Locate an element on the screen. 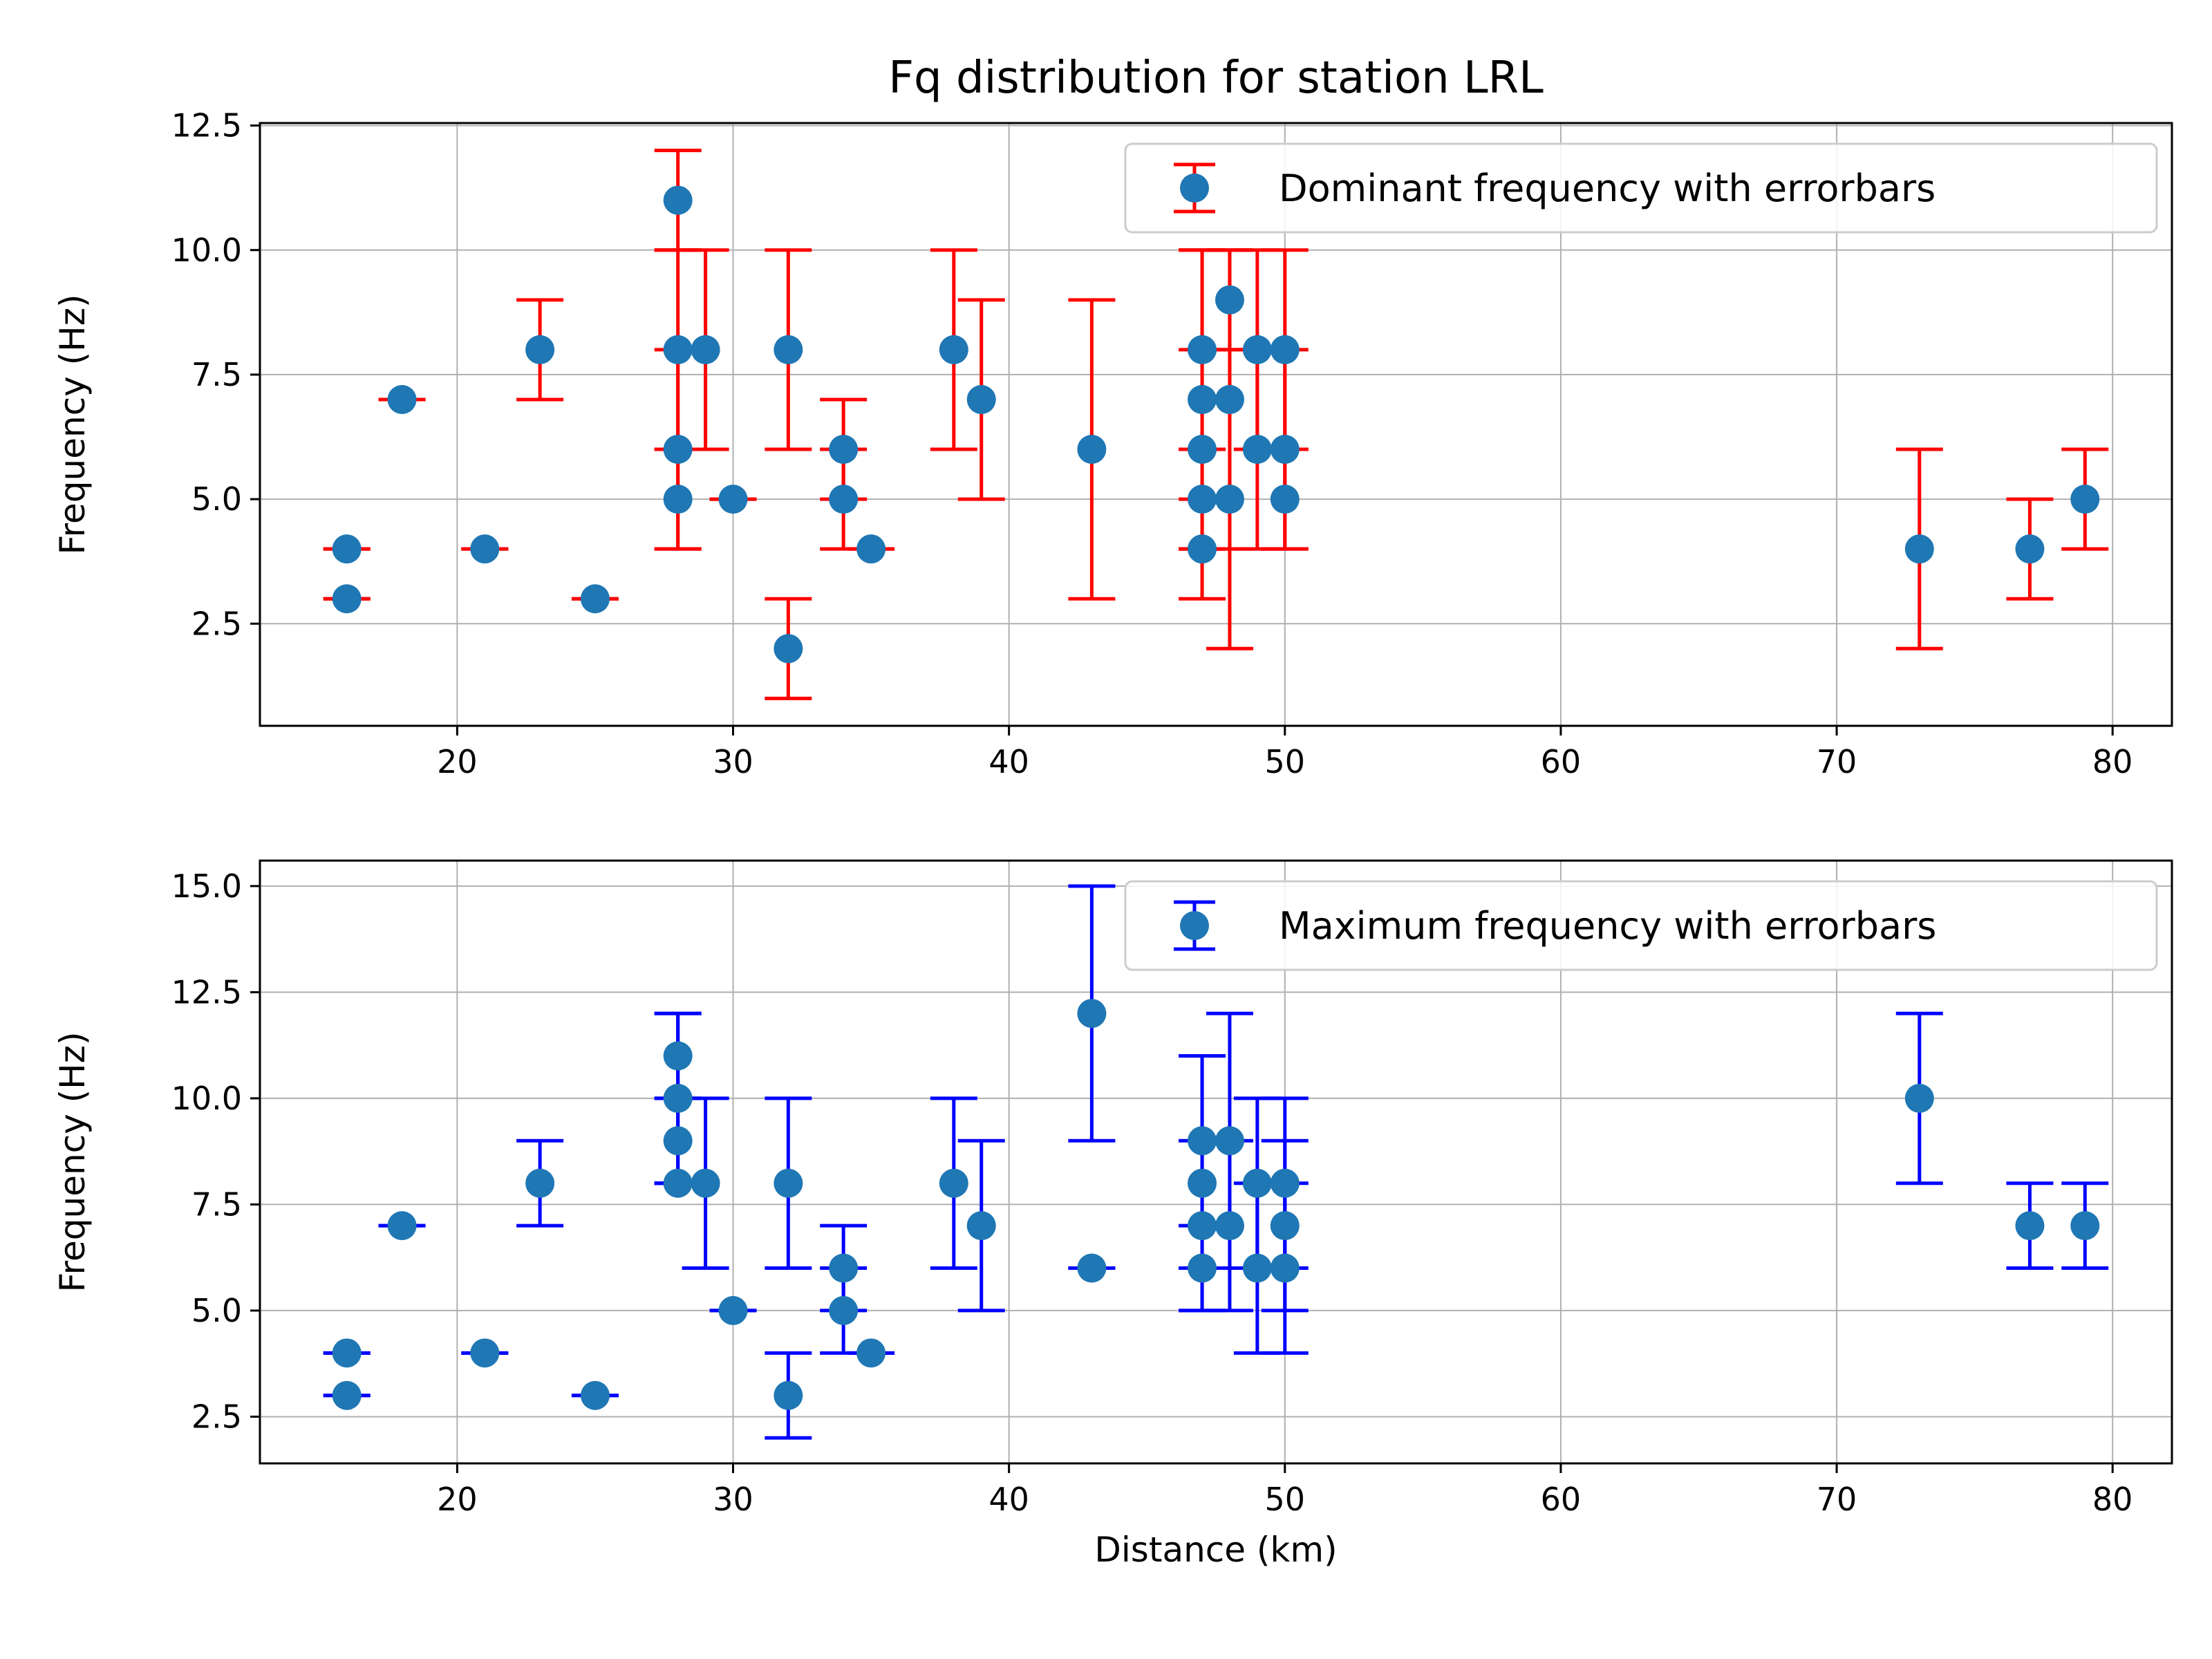 The width and height of the screenshot is (2212, 1659). y-tick-label: 15.0 is located at coordinates (206, 887).